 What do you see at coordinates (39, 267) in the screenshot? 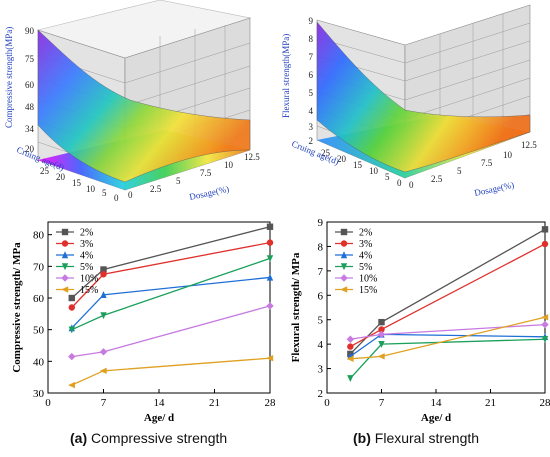
I see `y-tick-label: 70` at bounding box center [39, 267].